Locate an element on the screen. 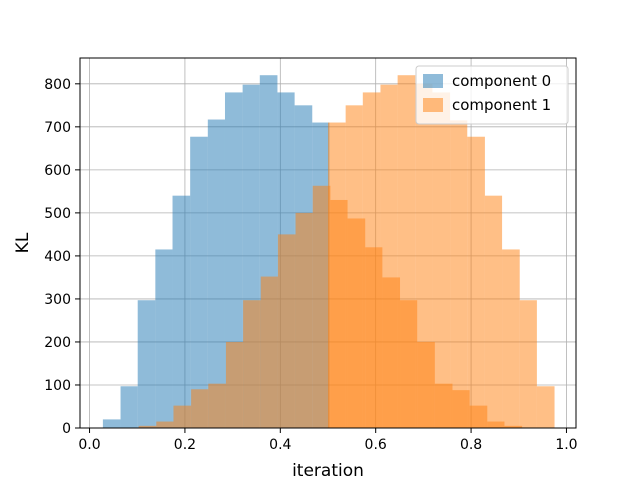  x-tick-label: 0.6 is located at coordinates (376, 445).